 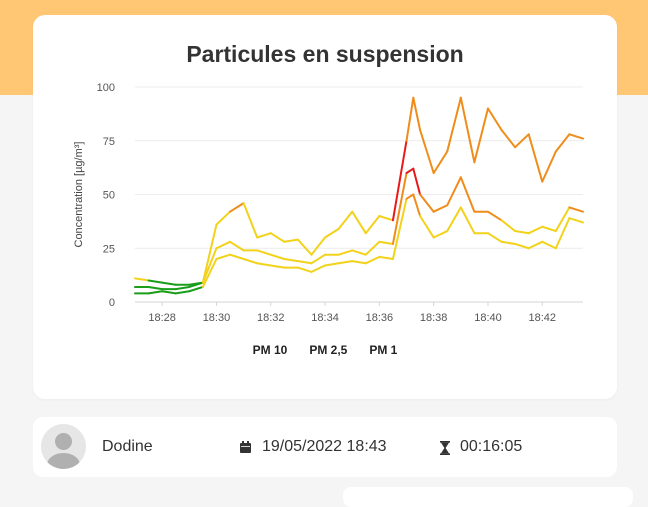 I want to click on x-tick-label-1: 18:30, so click(x=217, y=318).